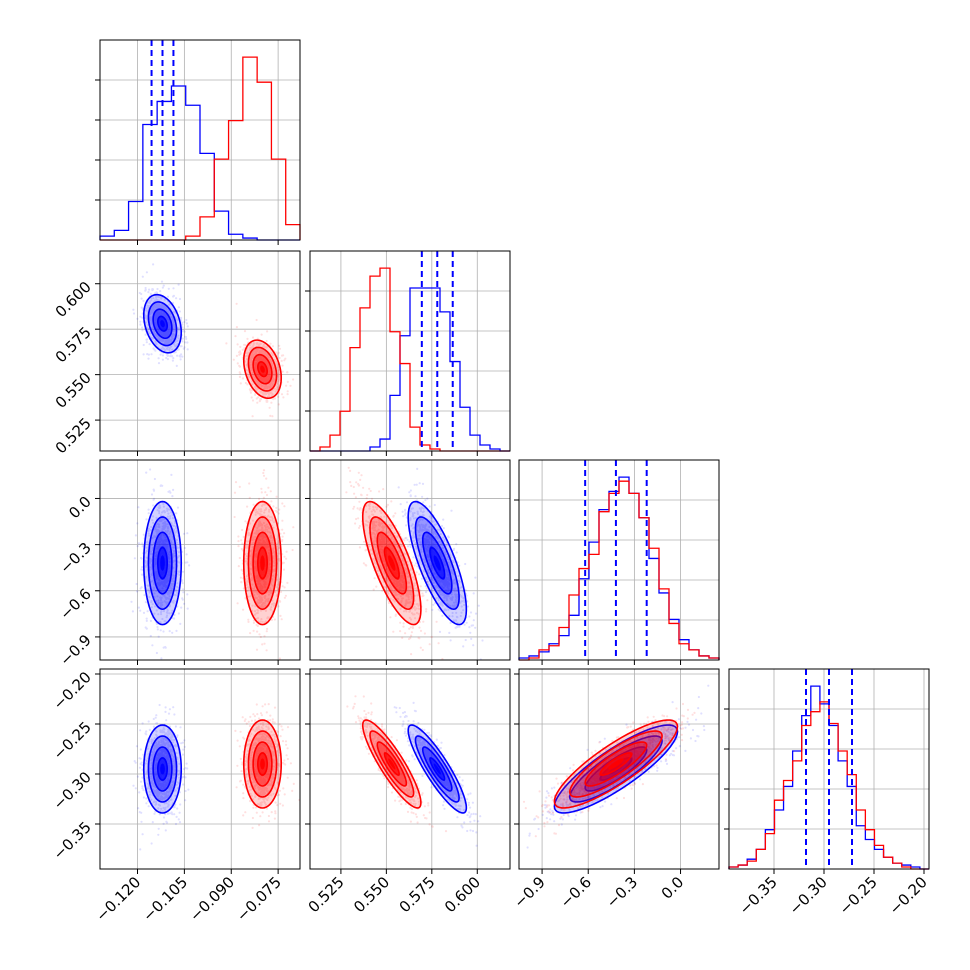  I want to click on panel-content, so click(213, 340).